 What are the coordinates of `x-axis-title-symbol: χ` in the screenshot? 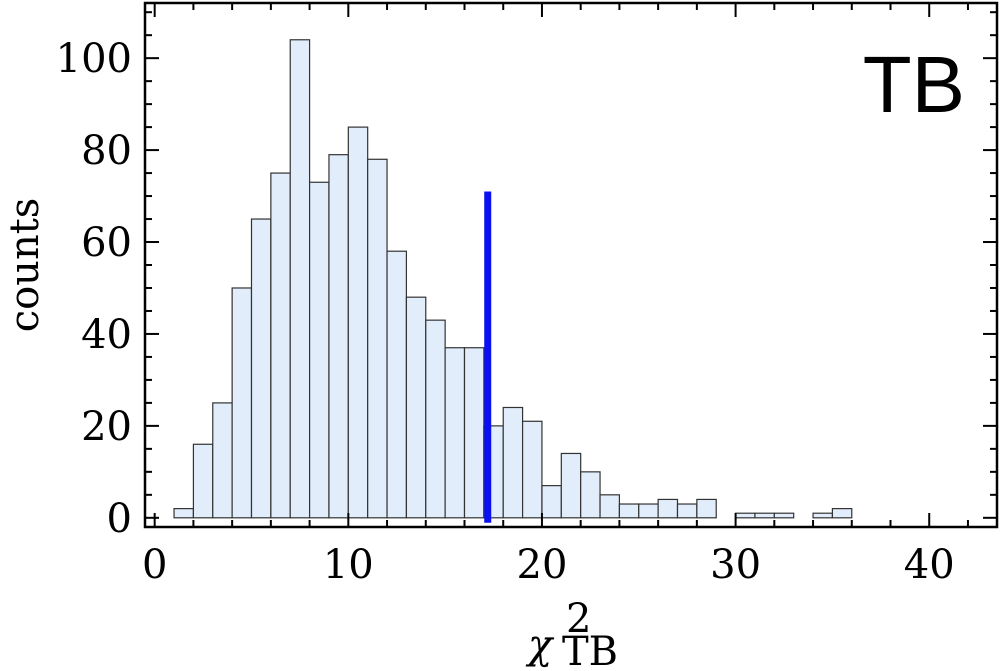 It's located at (540, 645).